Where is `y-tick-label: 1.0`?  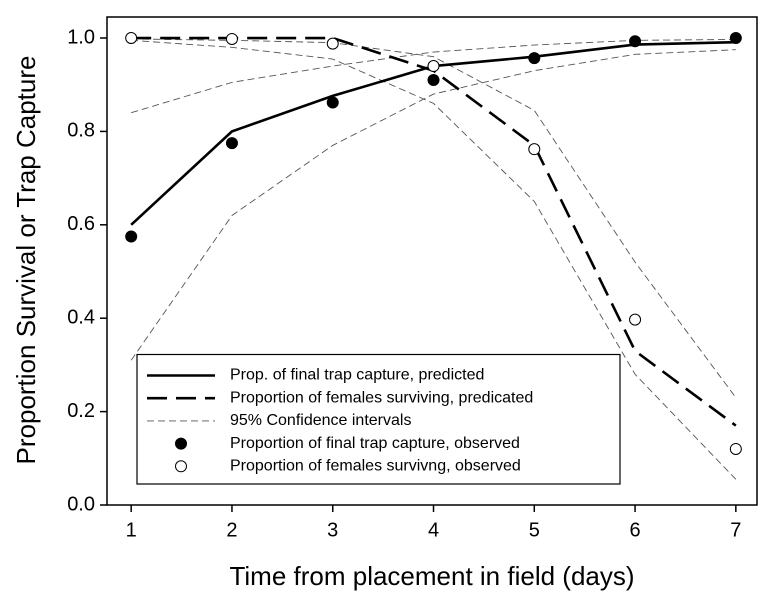 y-tick-label: 1.0 is located at coordinates (81, 37).